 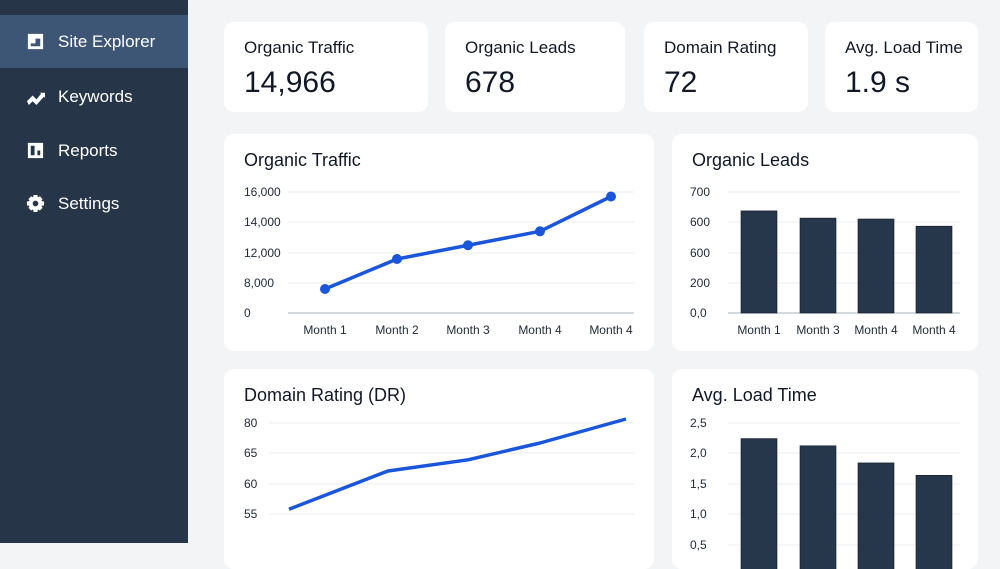 I want to click on y-tick-label: 700, so click(x=700, y=192).